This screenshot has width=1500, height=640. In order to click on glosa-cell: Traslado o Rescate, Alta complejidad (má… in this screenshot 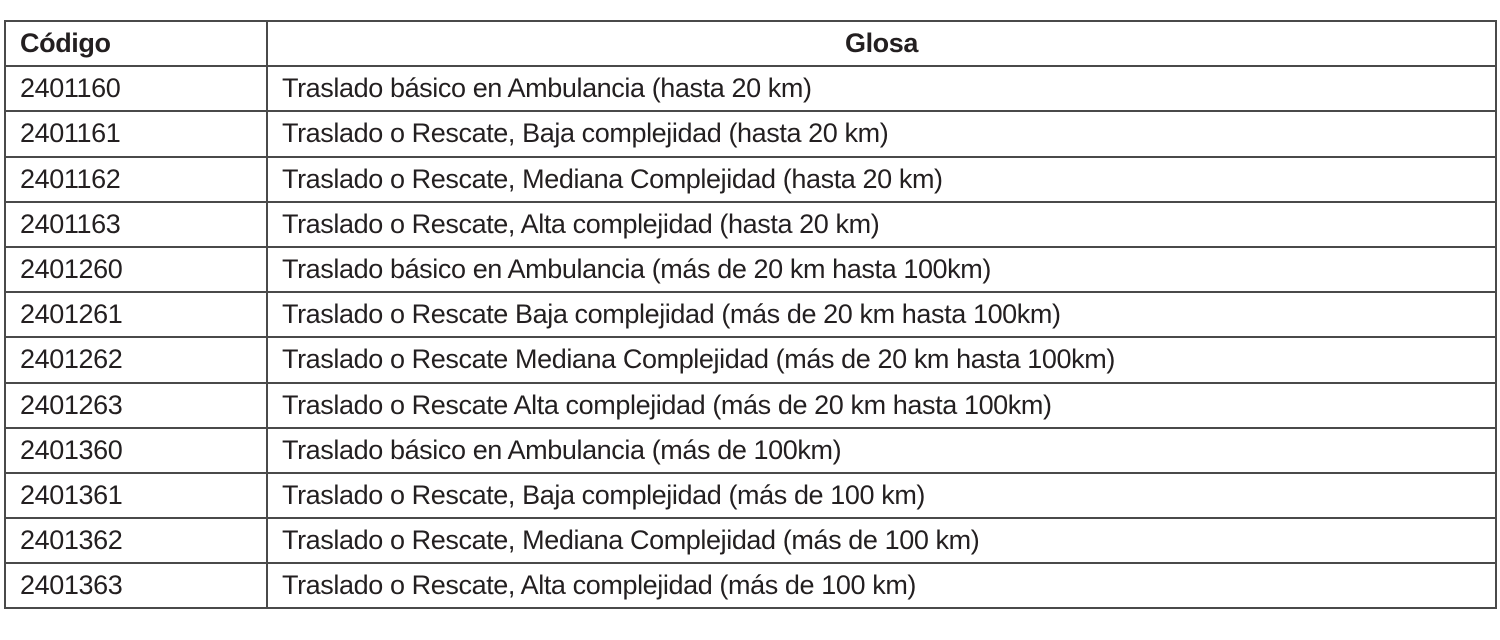, I will do `click(881, 586)`.